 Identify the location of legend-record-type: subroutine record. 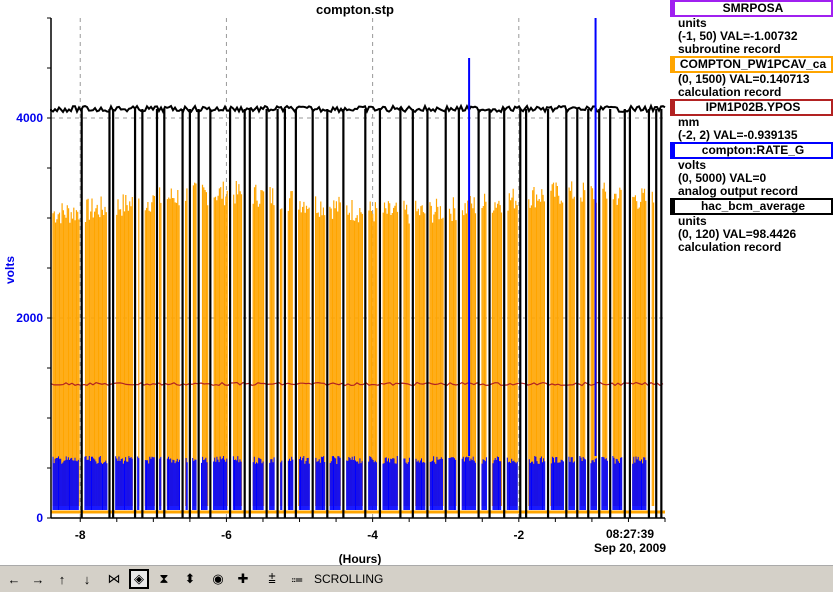
(729, 49).